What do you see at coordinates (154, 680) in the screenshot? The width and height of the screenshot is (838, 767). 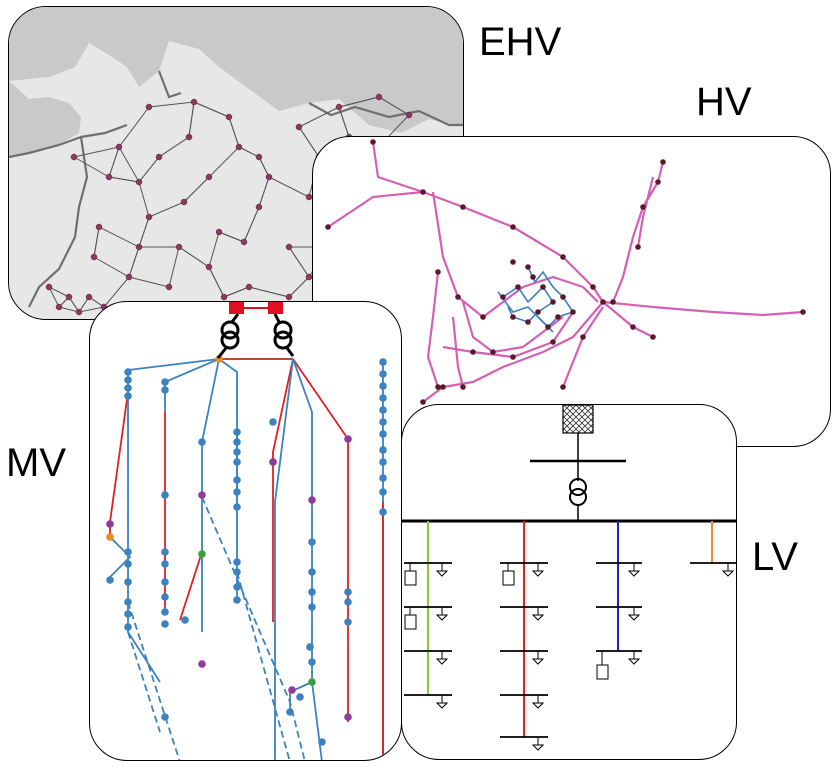 I see `mv-dashed-line` at bounding box center [154, 680].